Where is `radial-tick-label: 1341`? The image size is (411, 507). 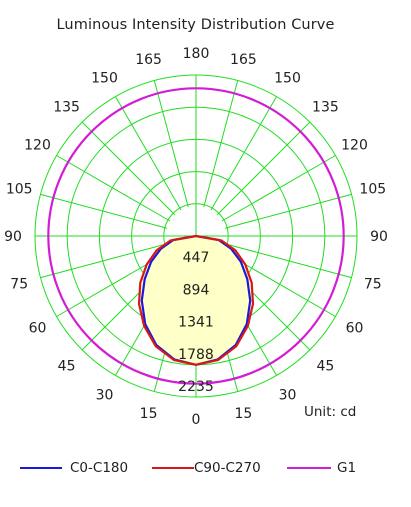 radial-tick-label: 1341 is located at coordinates (196, 323).